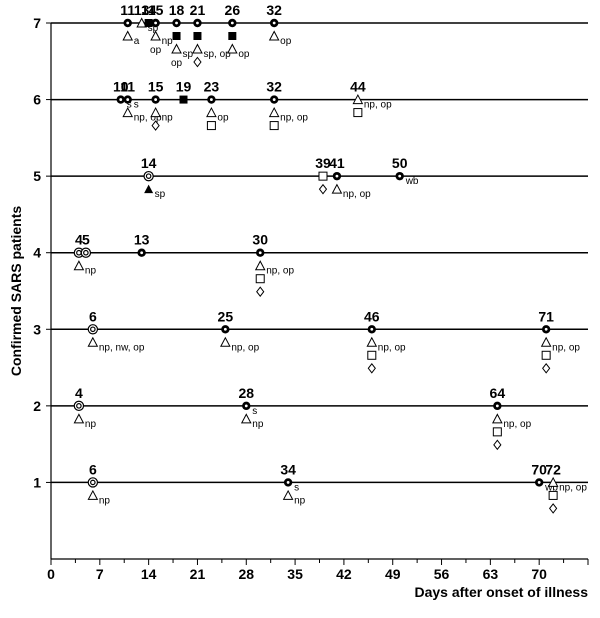 The image size is (600, 618). What do you see at coordinates (371, 98) in the screenshot?
I see `data-point: 44 np, op` at bounding box center [371, 98].